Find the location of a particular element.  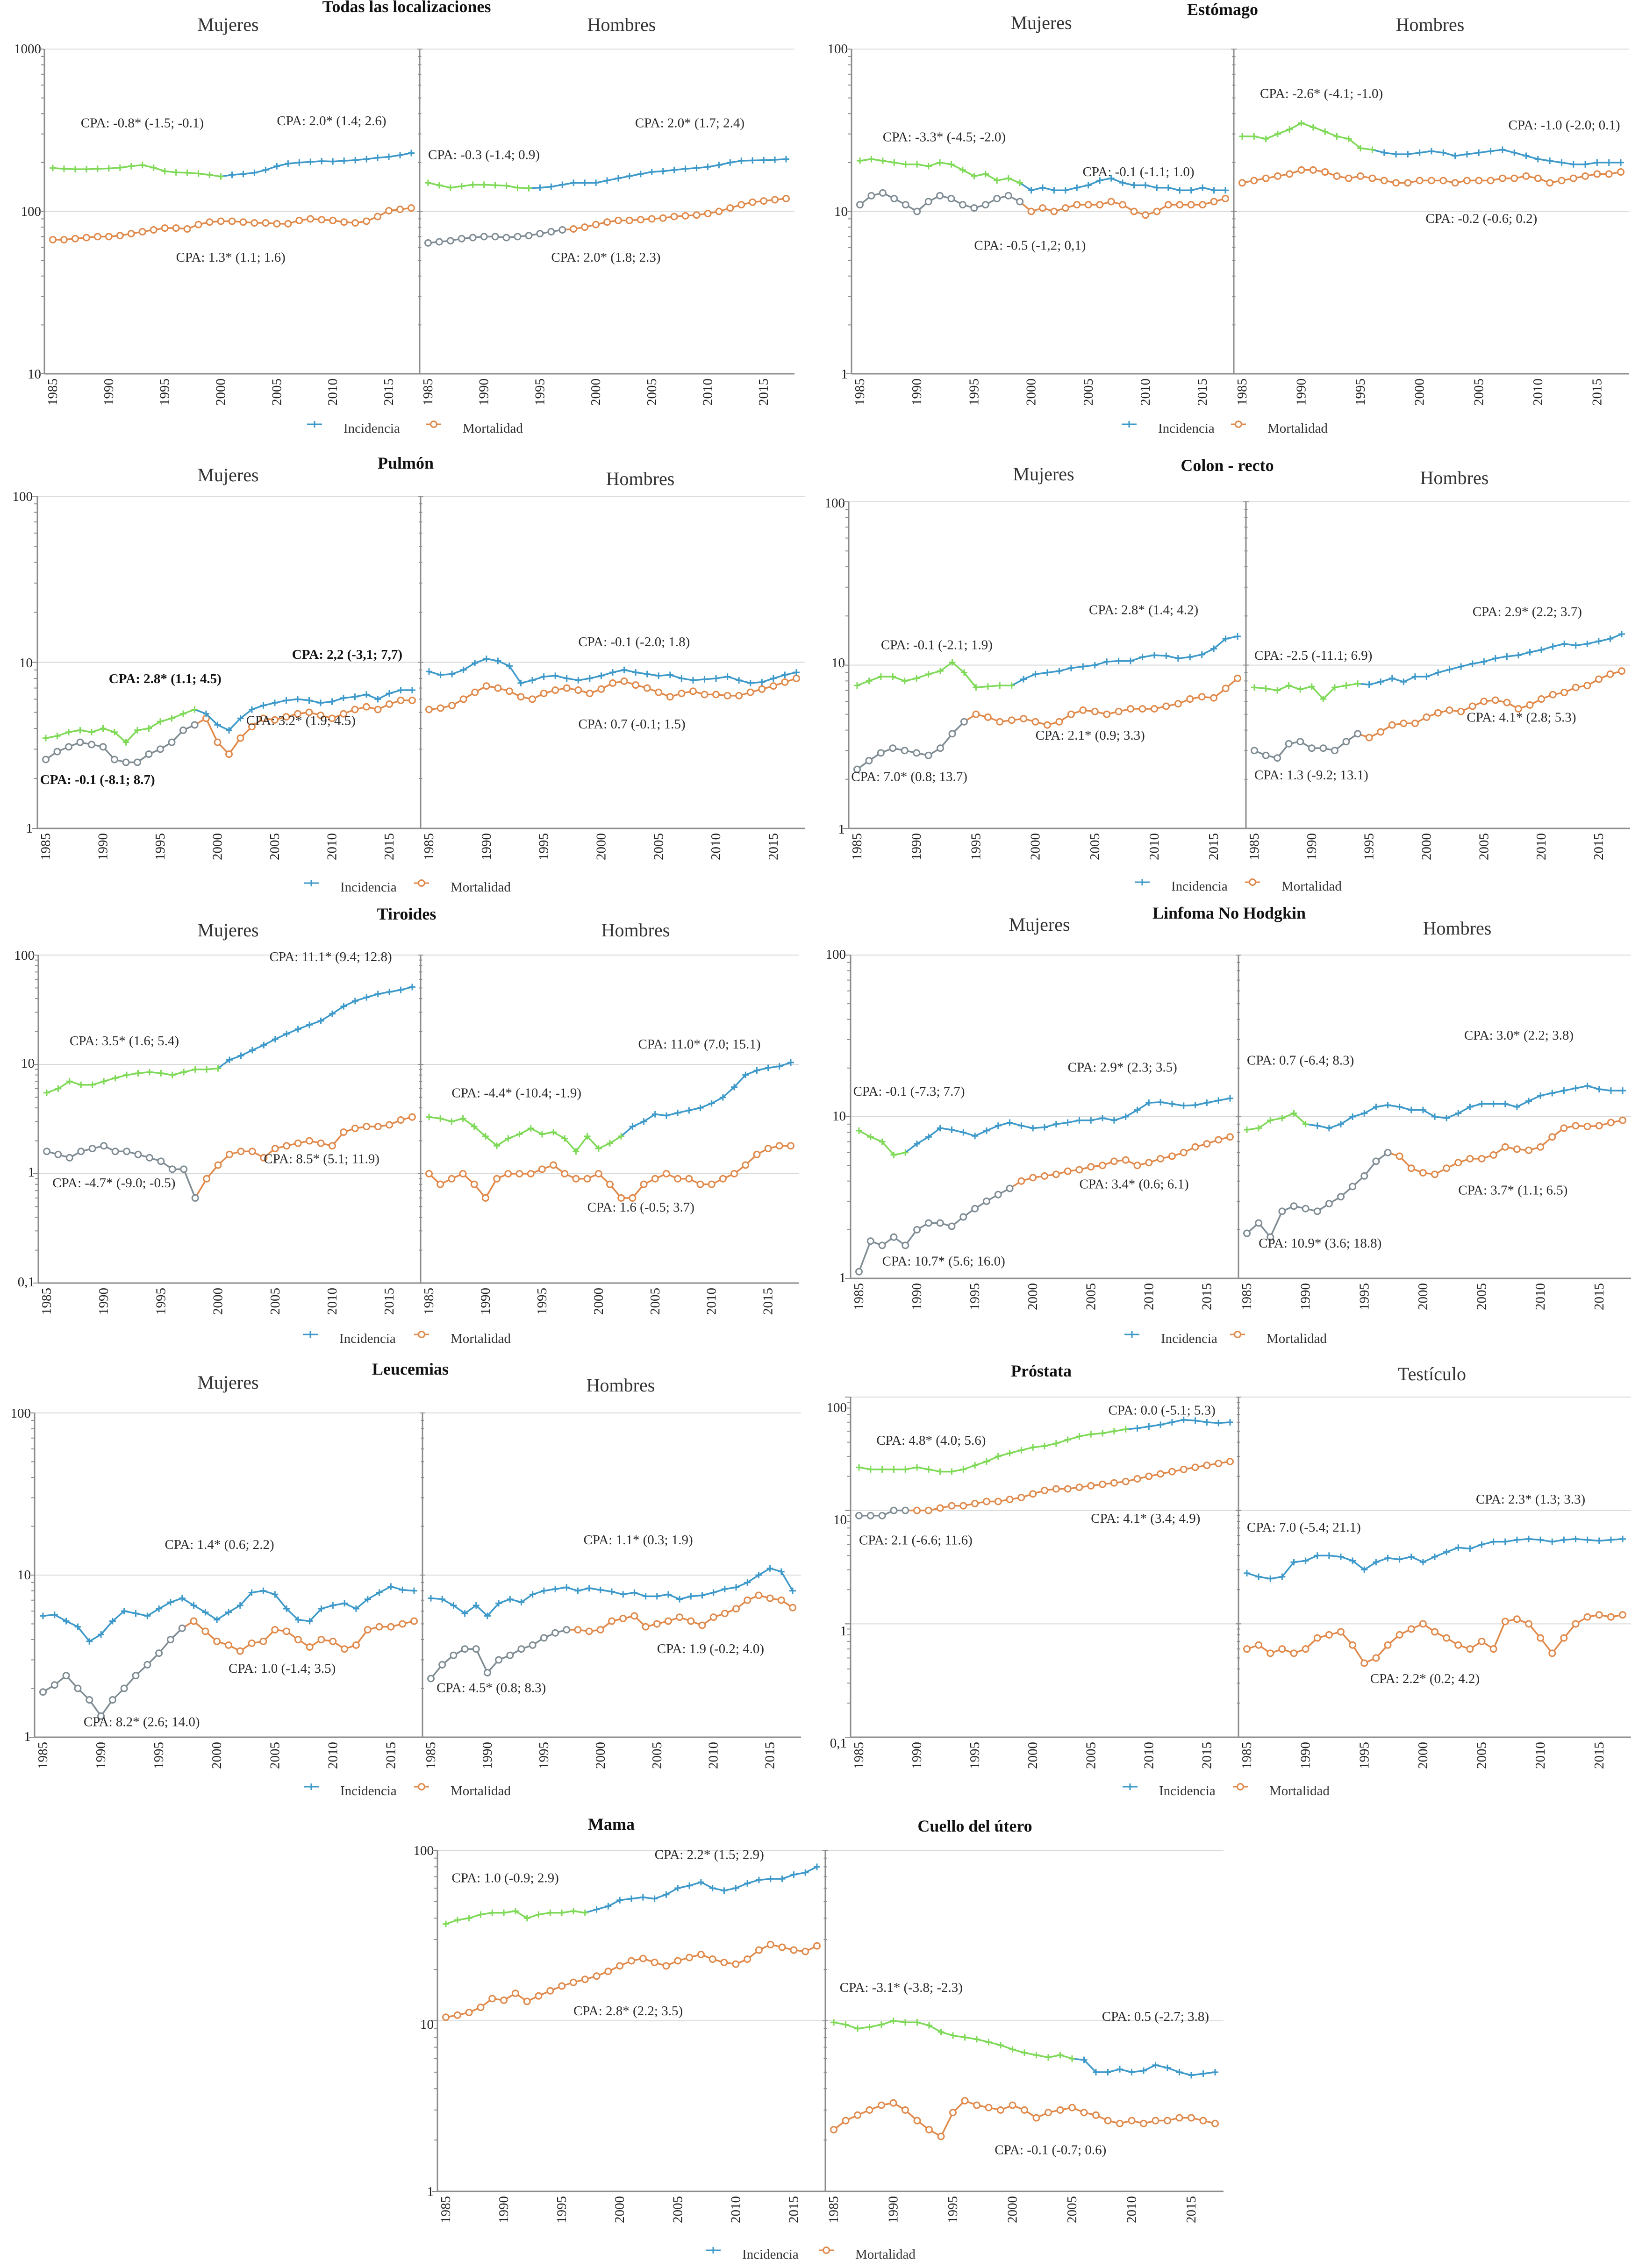

x-tick-label: 1995 is located at coordinates (561, 2209).